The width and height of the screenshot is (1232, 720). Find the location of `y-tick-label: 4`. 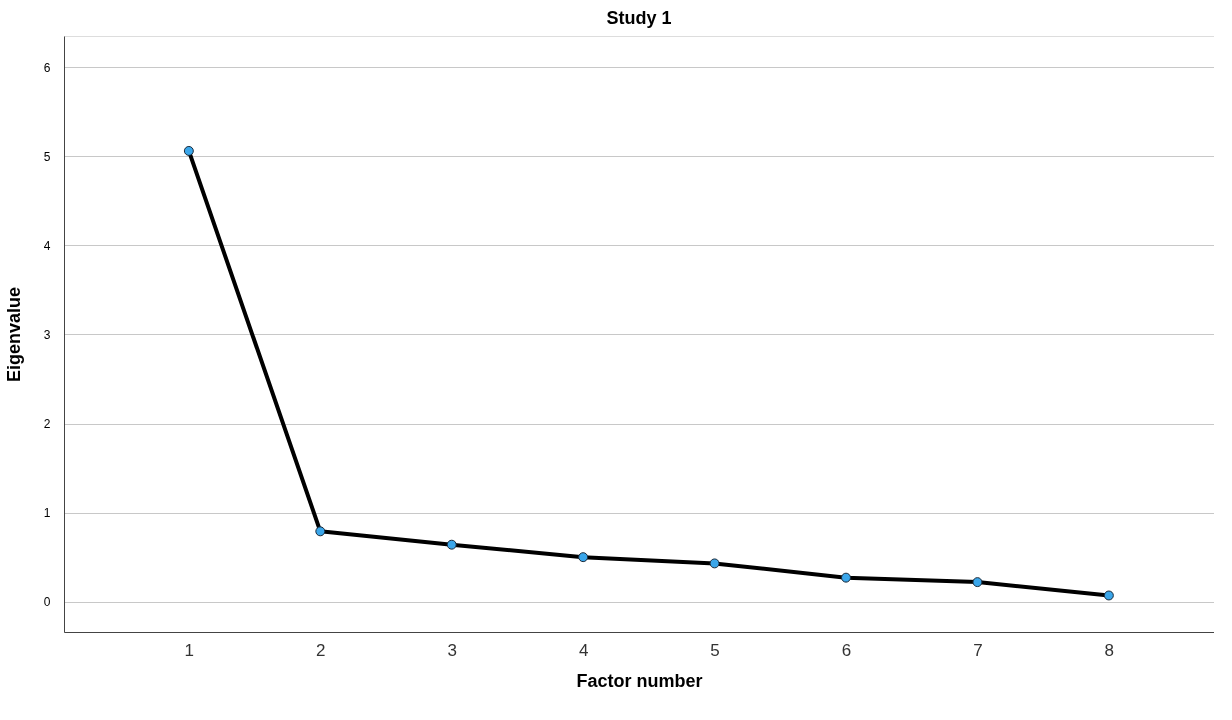

y-tick-label: 4 is located at coordinates (47, 245).